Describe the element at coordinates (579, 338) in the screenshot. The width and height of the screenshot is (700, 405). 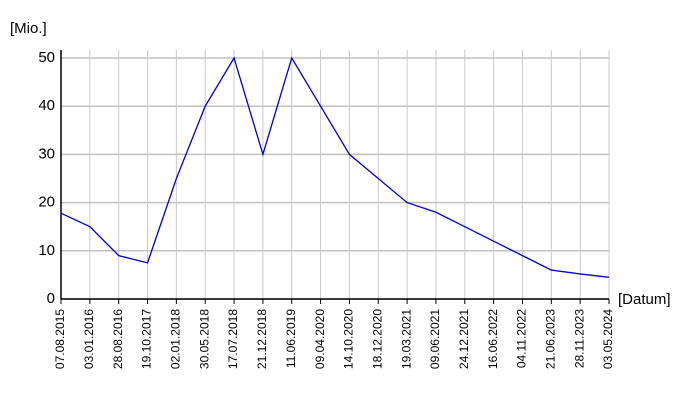
I see `x-tick-label: 28.11.2023` at that location.